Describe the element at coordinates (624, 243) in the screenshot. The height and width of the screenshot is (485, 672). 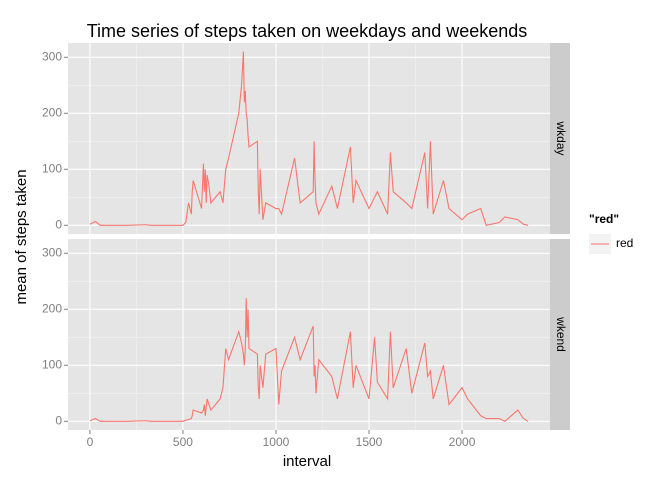
I see `legend-label: red` at that location.